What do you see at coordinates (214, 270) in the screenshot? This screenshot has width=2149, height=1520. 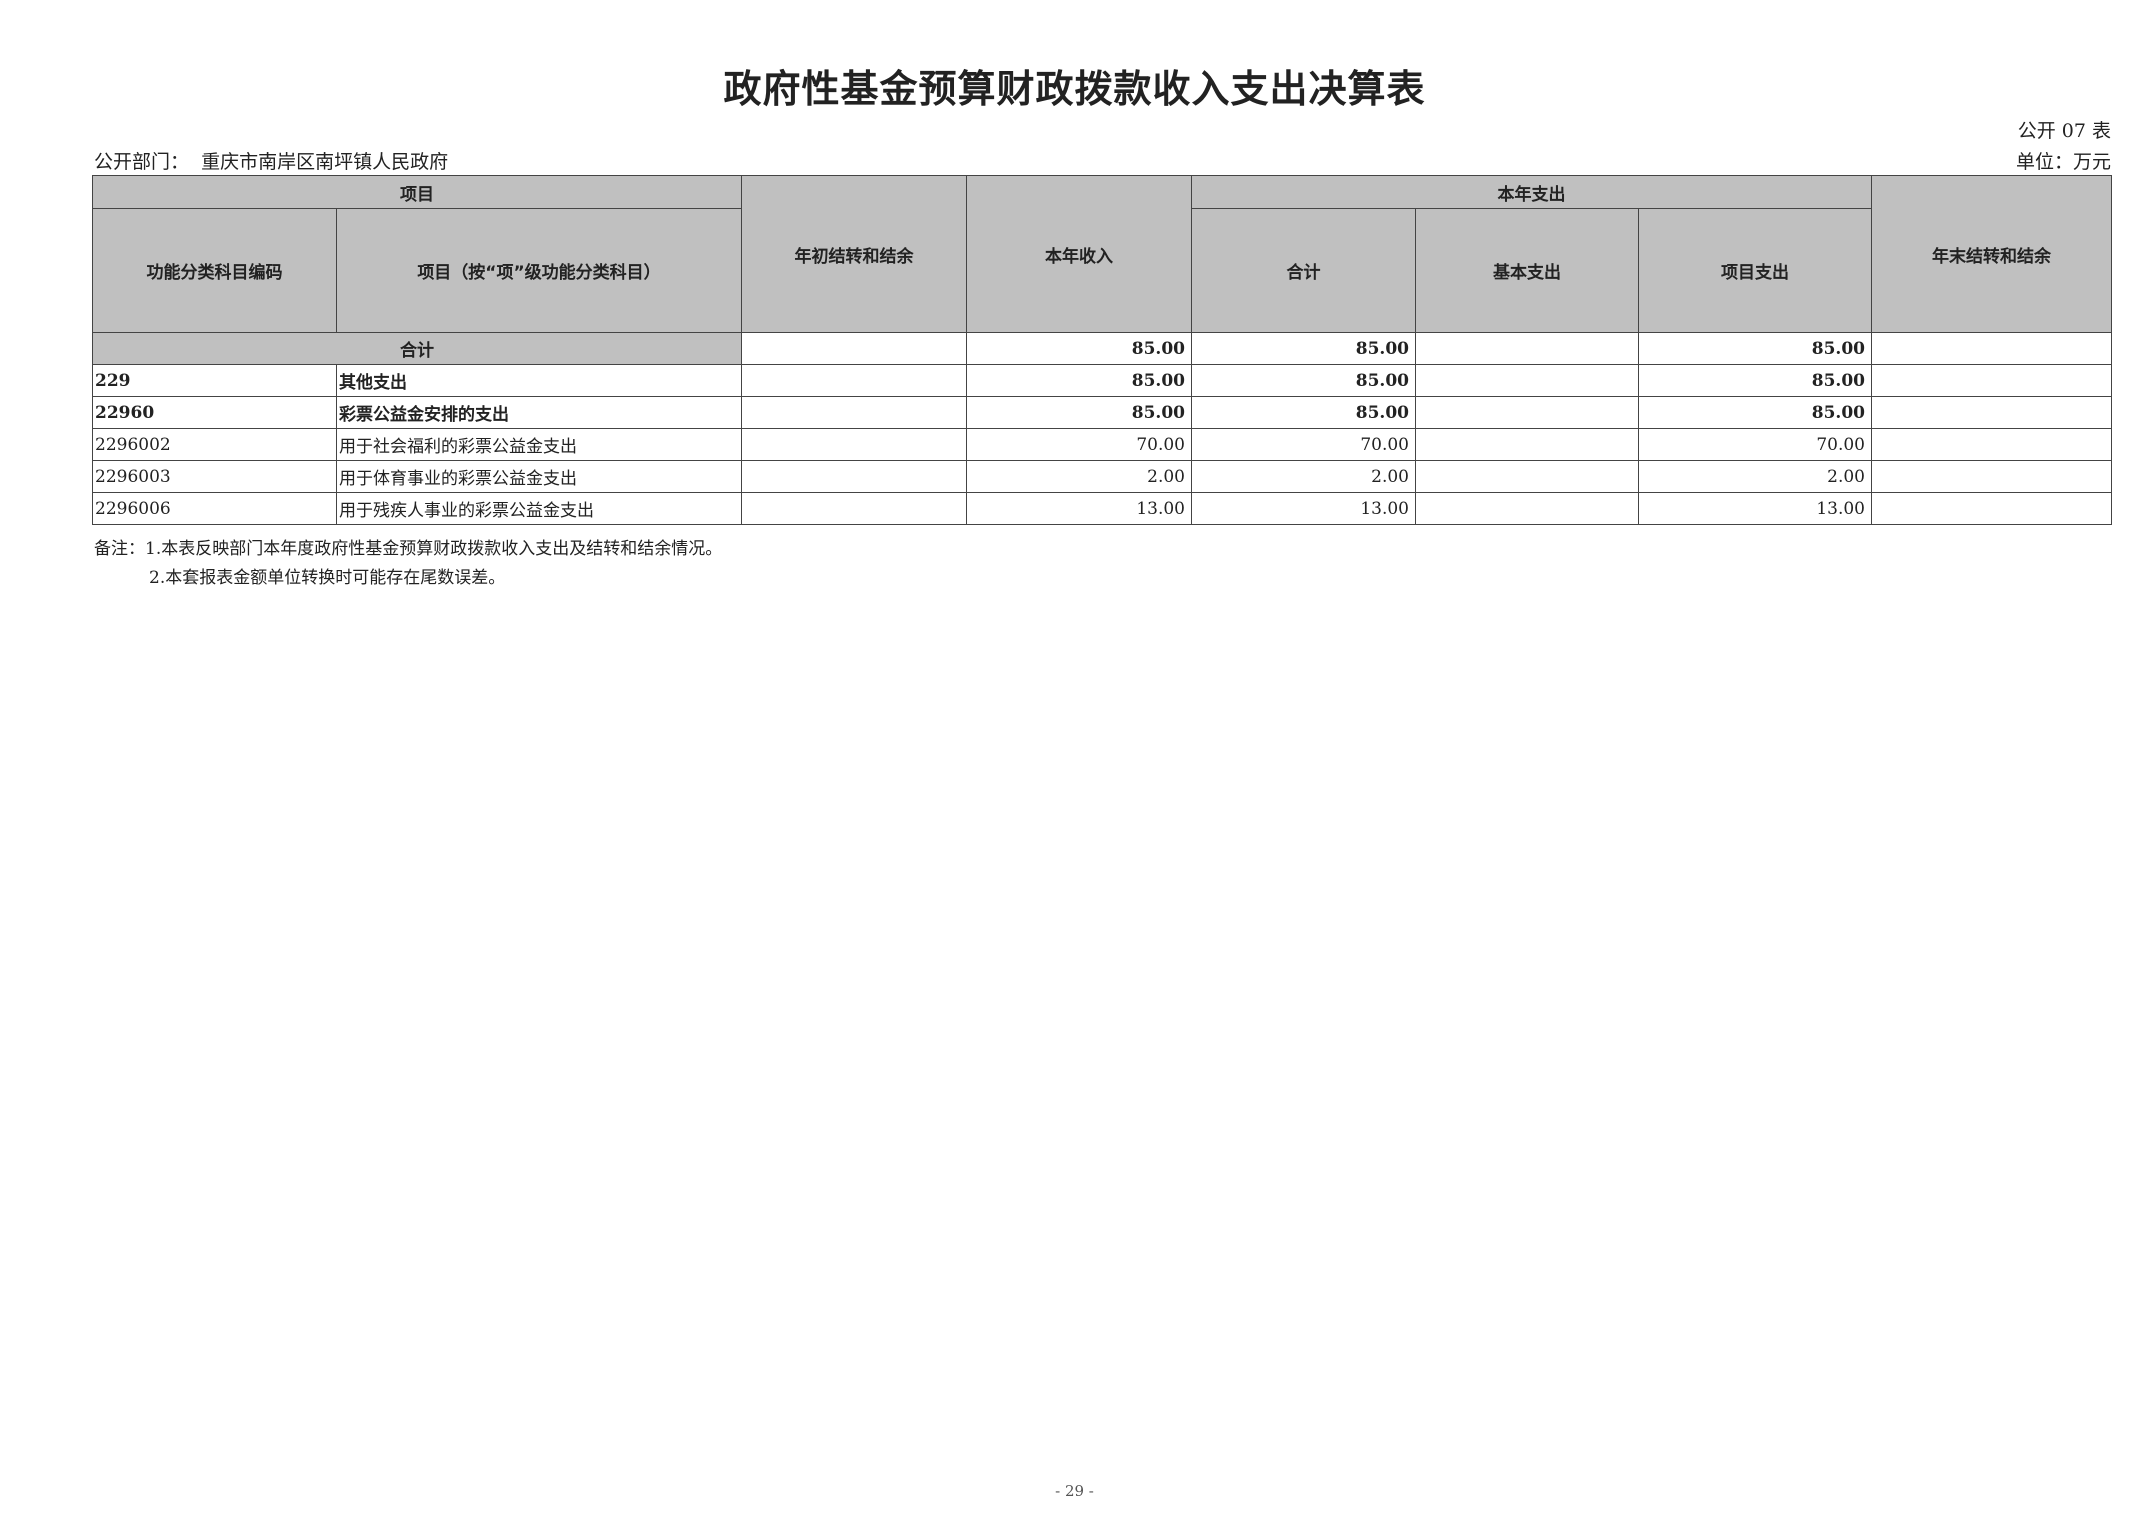 I see `header-code: 功能分类科目编码` at bounding box center [214, 270].